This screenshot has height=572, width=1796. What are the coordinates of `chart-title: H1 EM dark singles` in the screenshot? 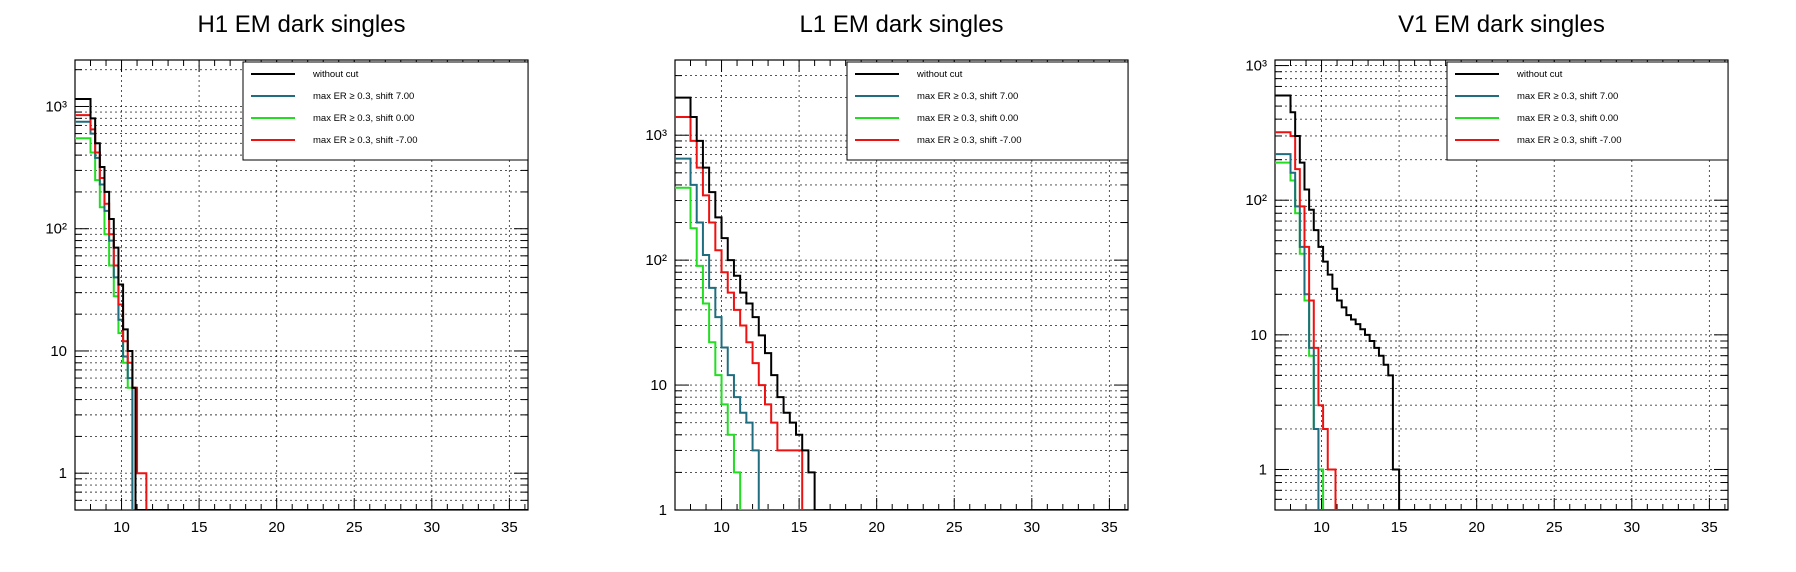 It's located at (301, 24).